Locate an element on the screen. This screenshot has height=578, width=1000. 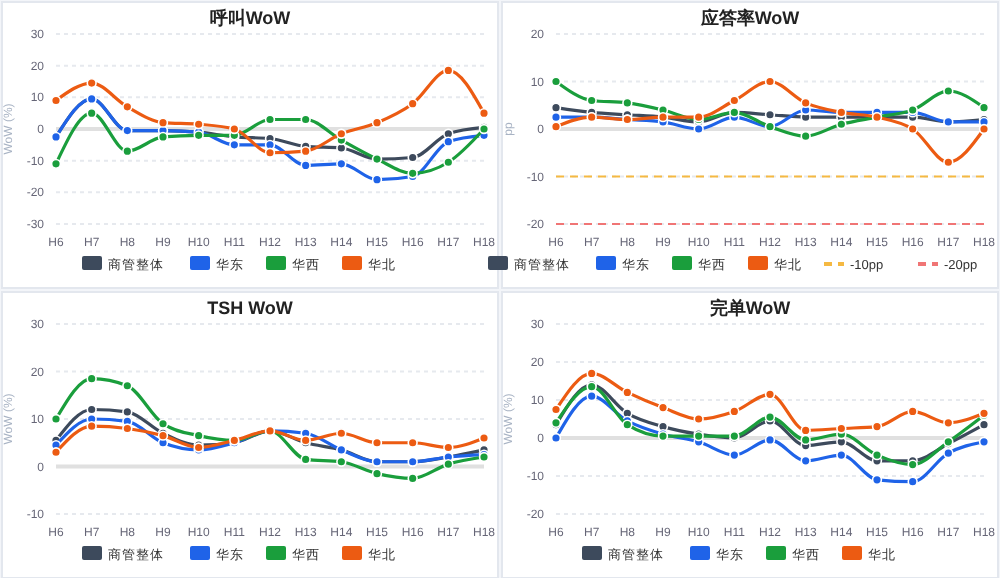
chart-title: 完单WoW is located at coordinates (750, 308).